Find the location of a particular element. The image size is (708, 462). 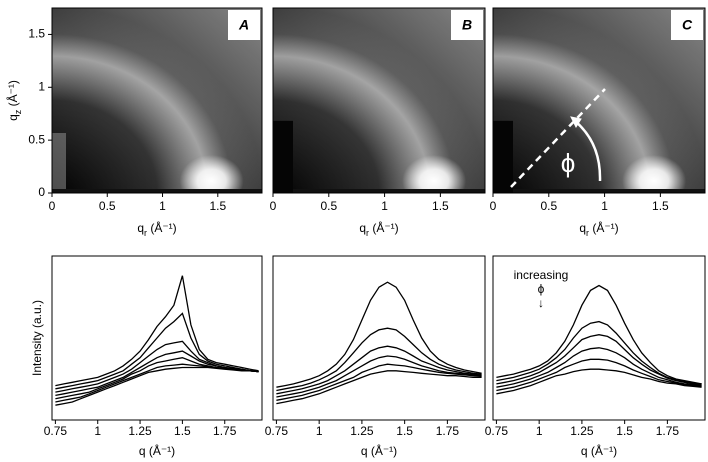

angle-arrow is located at coordinates (588, 151).